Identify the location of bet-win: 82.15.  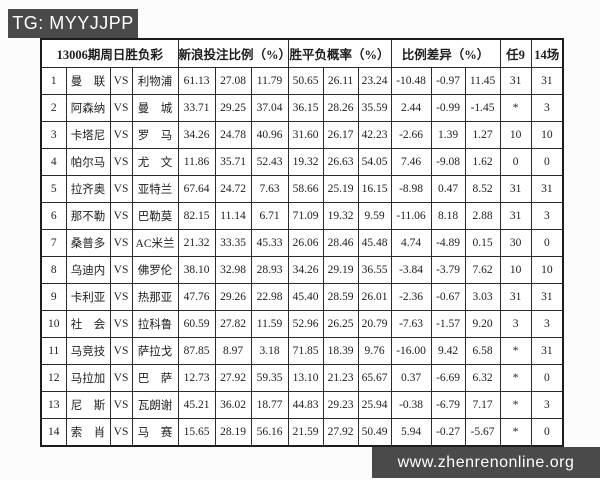
(196, 216).